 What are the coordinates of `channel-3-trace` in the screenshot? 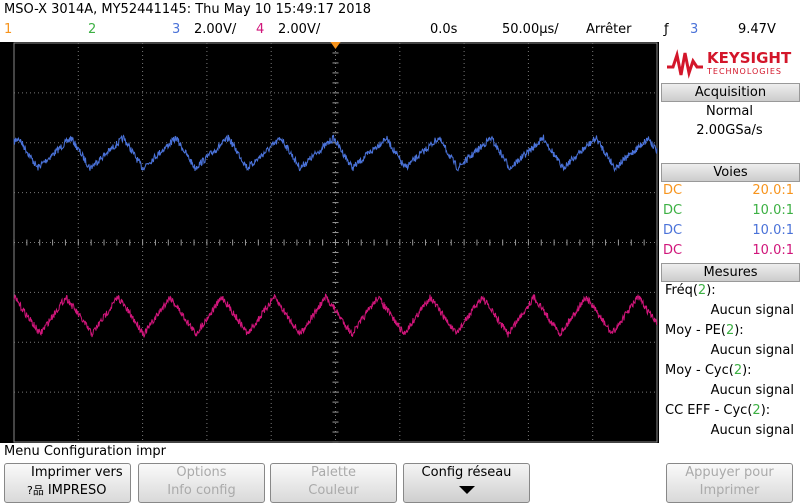 It's located at (335, 153).